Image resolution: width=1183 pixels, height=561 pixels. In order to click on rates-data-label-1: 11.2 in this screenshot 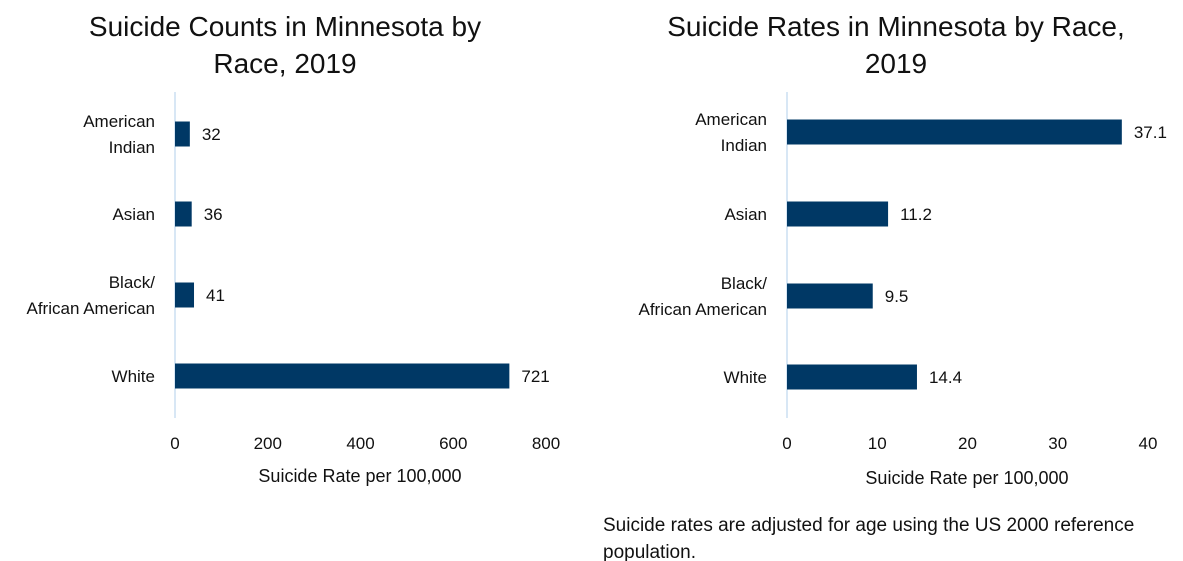, I will do `click(916, 214)`.